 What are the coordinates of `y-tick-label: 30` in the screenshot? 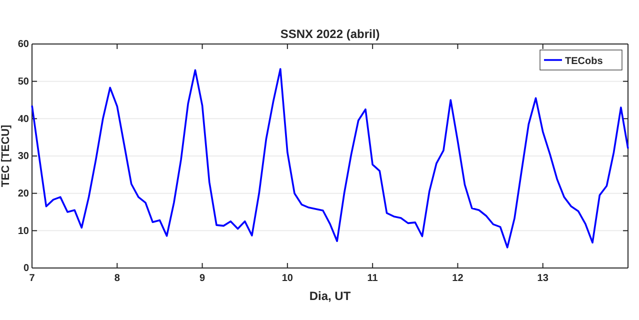 It's located at (24, 156).